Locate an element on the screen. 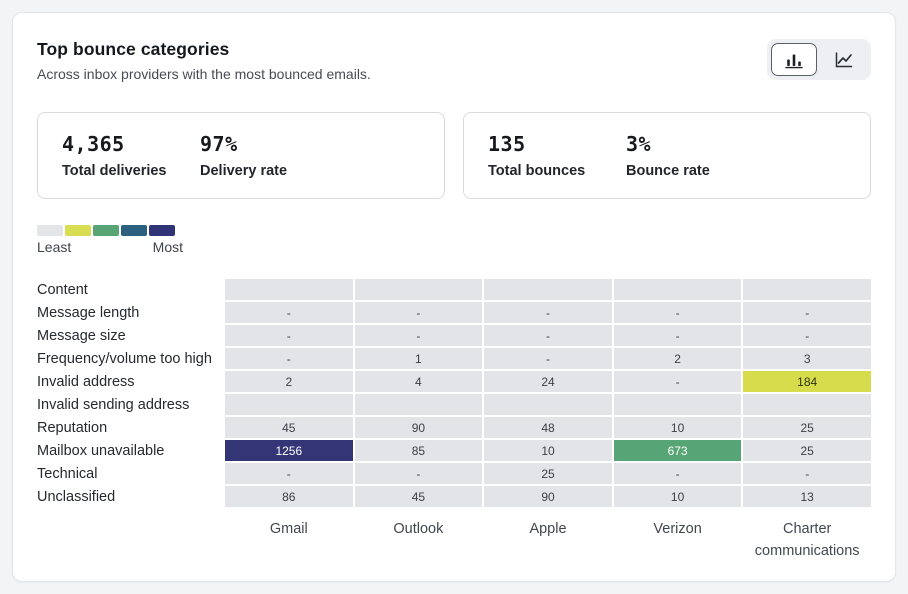  legend-most-label: Most is located at coordinates (167, 247).